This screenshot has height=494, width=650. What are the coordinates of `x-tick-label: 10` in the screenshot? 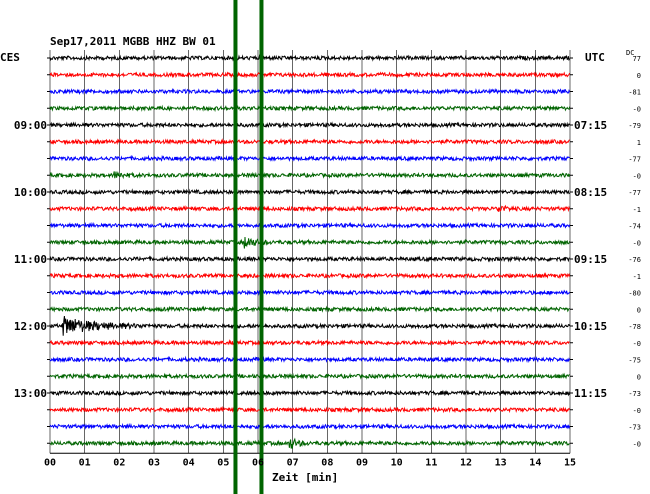 It's located at (397, 462).